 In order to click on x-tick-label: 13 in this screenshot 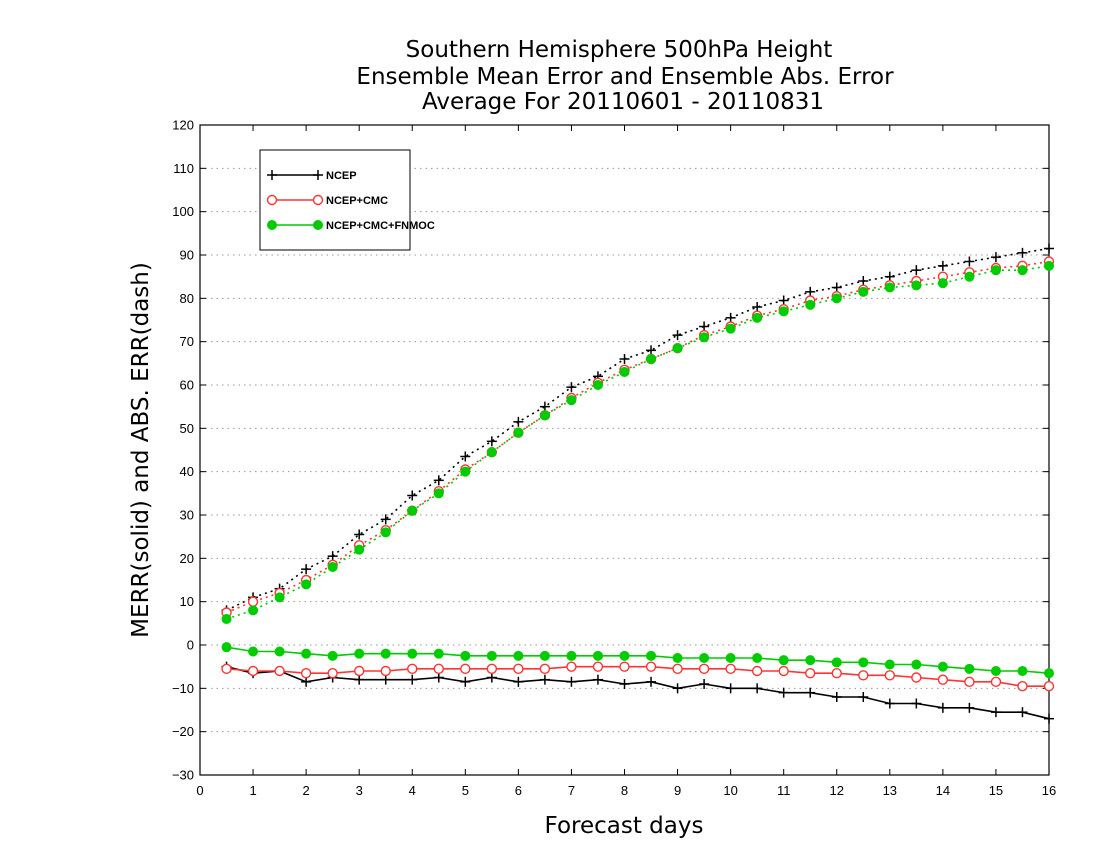, I will do `click(890, 790)`.